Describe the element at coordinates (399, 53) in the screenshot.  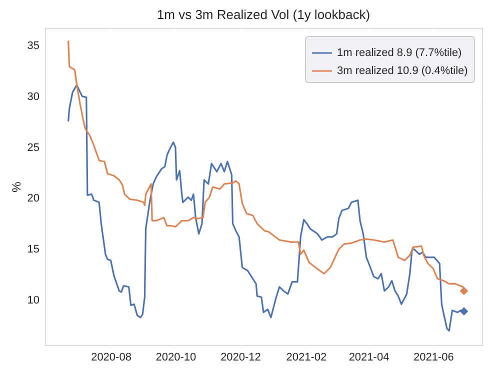
I see `legend-label: 1m realized 8.9 (7.7%tile)` at that location.